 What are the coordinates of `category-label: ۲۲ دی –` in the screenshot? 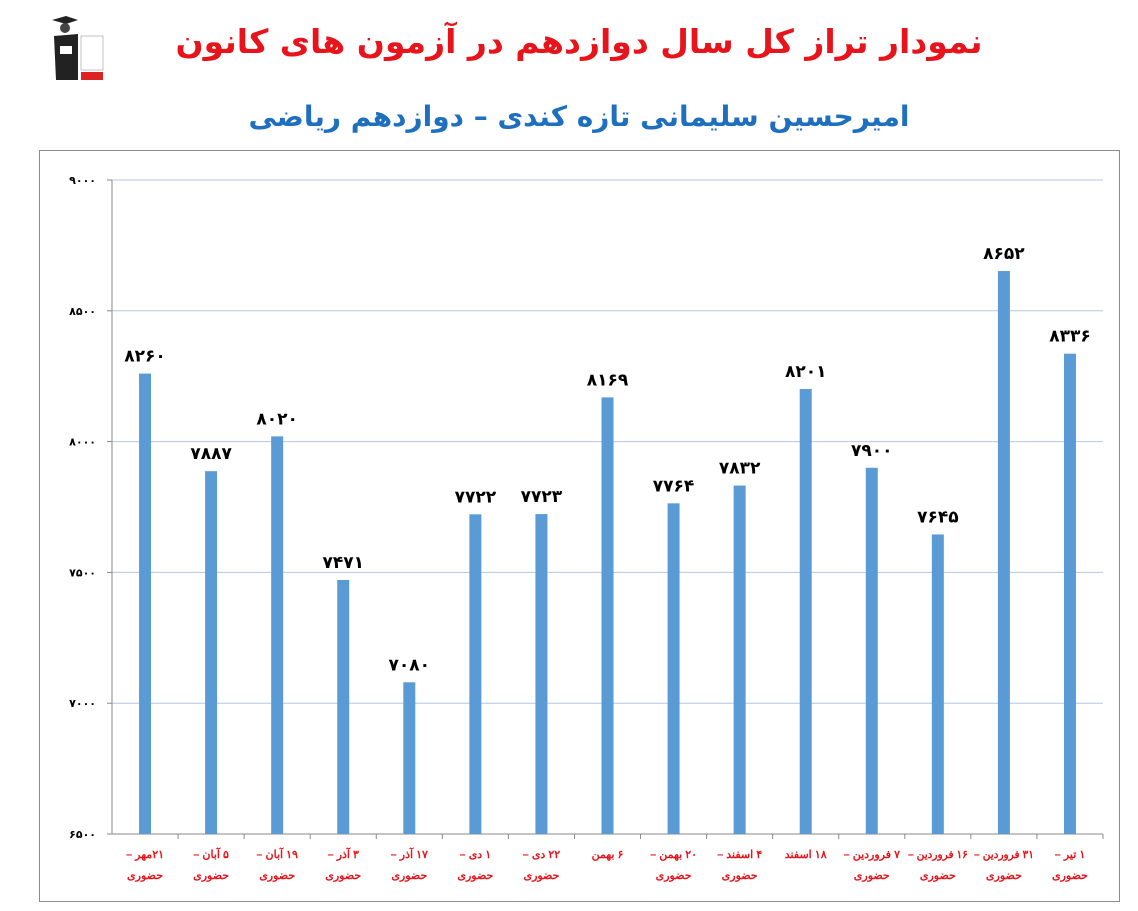 It's located at (542, 855).